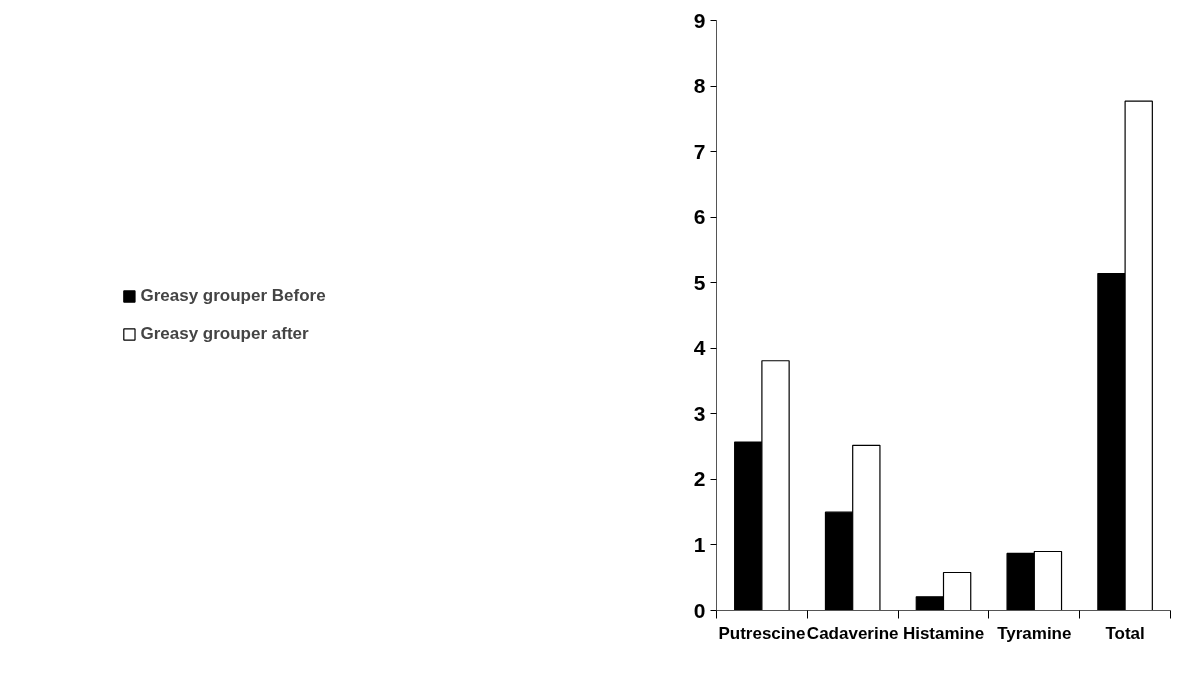 Image resolution: width=1189 pixels, height=673 pixels. Describe the element at coordinates (224, 334) in the screenshot. I see `legend-label: Greasy grouper after` at that location.